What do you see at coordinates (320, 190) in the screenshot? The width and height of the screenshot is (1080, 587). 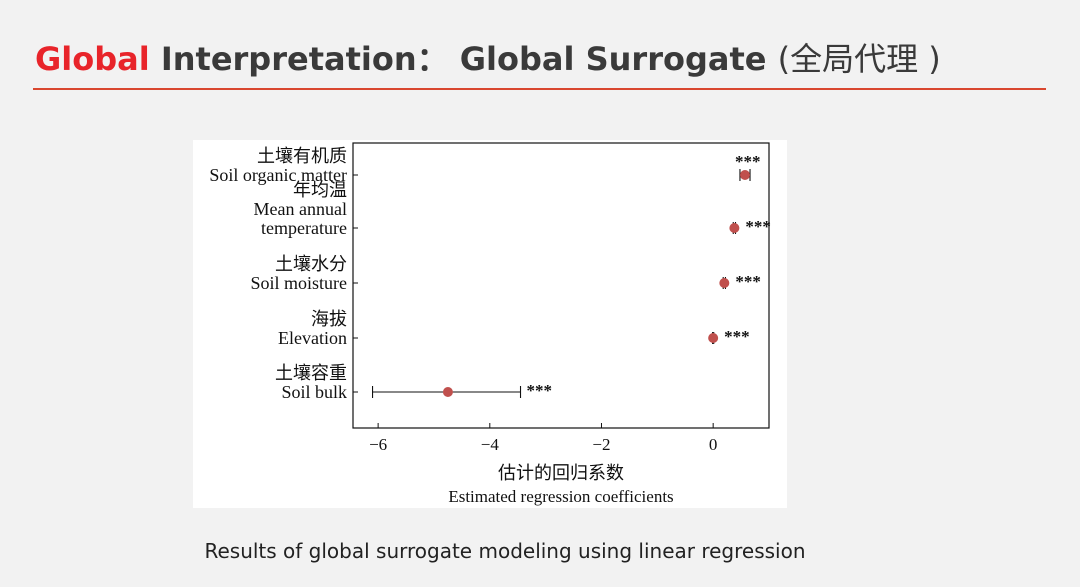 I see `category-label-cn: 年均温` at bounding box center [320, 190].